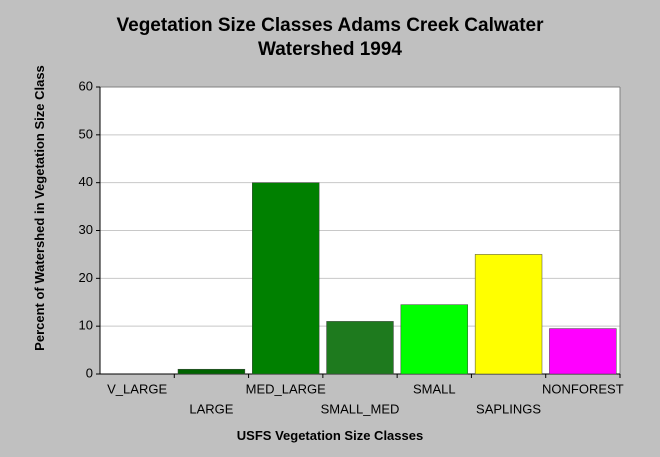  Describe the element at coordinates (330, 435) in the screenshot. I see `x-axis-label: USFS Vegetation Size Classes` at that location.